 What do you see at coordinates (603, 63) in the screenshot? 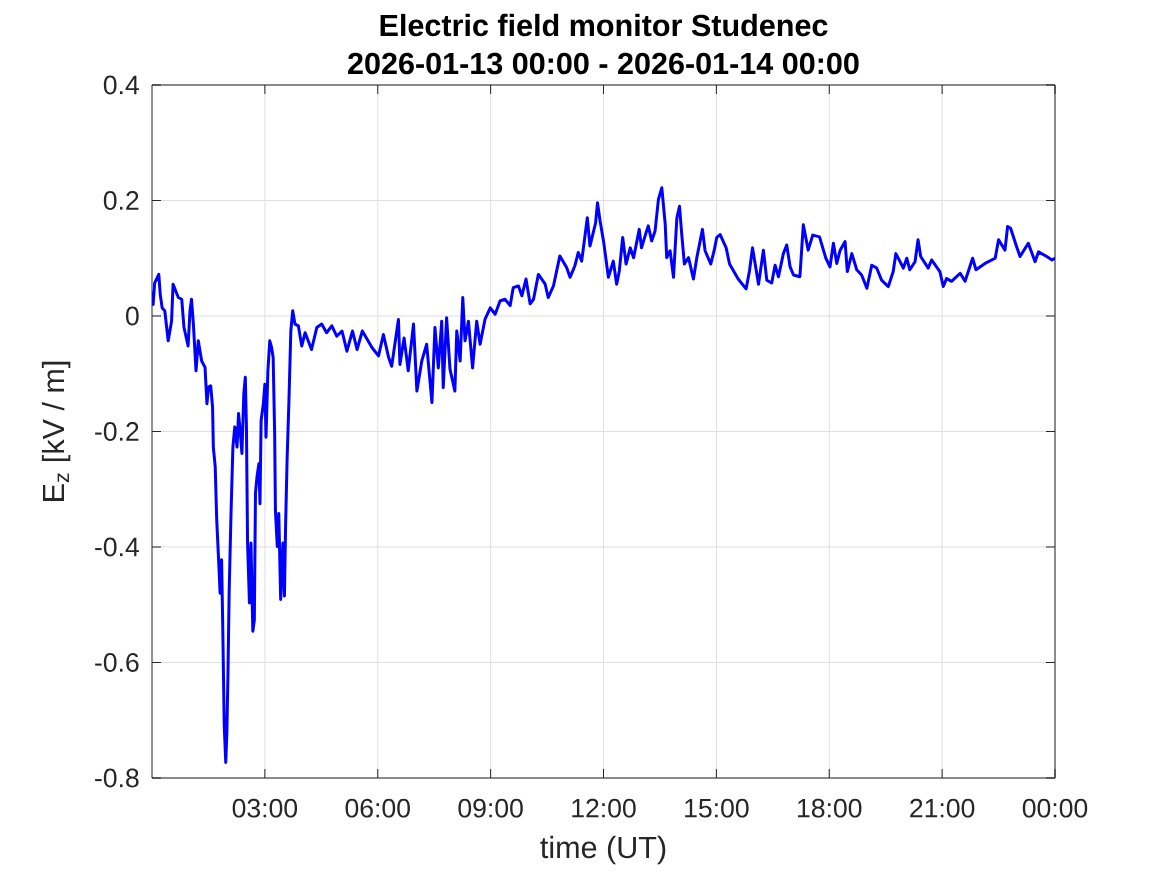
I see `chart-subtitle: 2026-01-13 00:00 - 2026-01-14 00:00` at bounding box center [603, 63].